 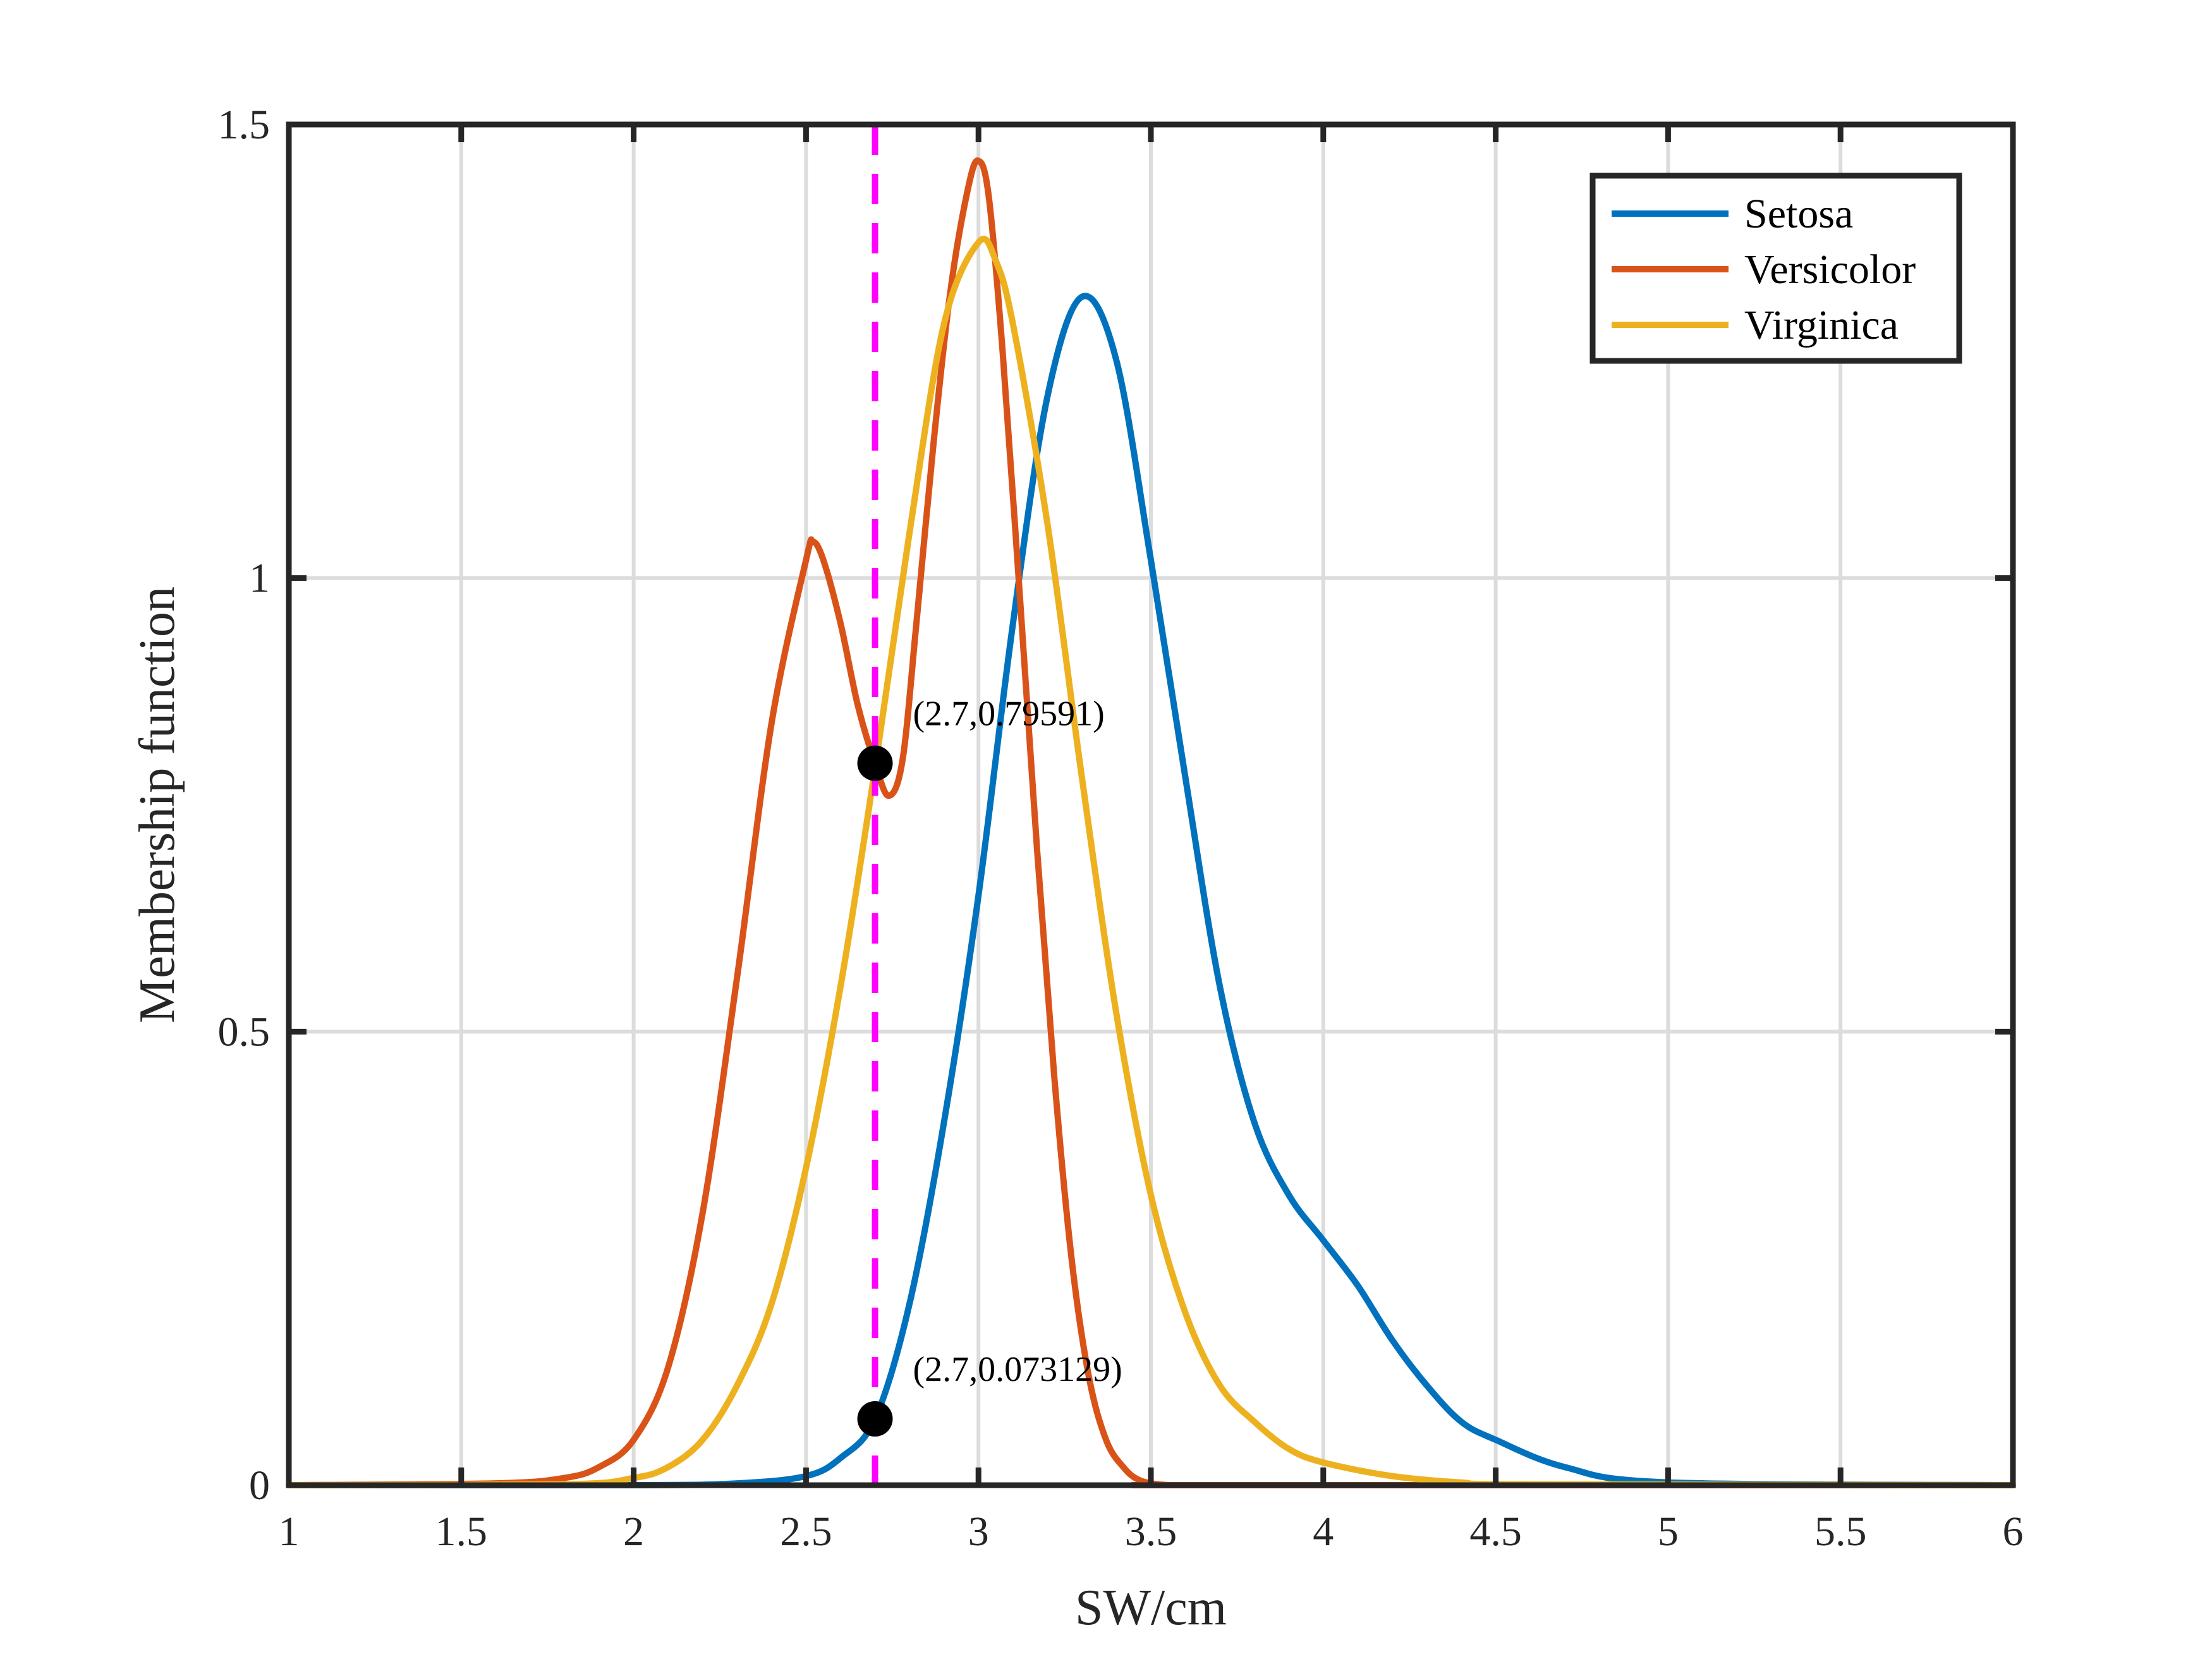 I want to click on legend: Setosa Versicolor Virginica, so click(x=1775, y=268).